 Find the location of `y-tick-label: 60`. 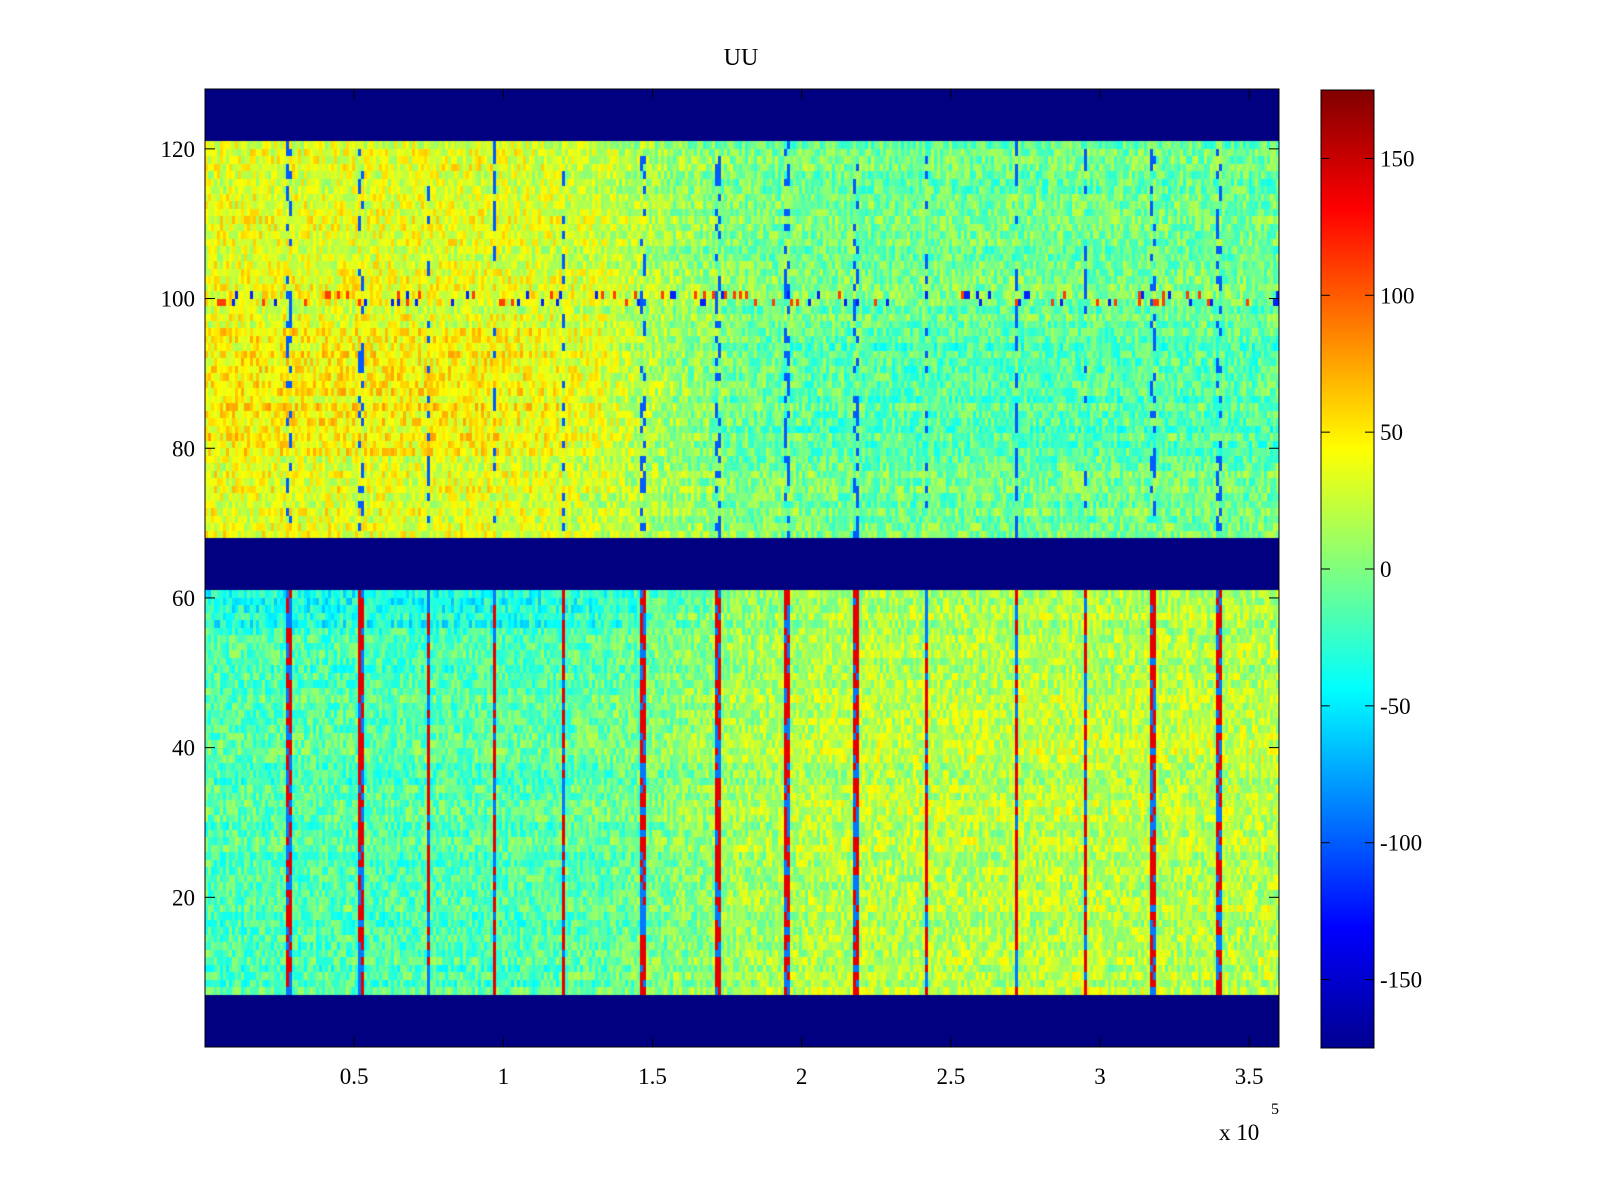

y-tick-label: 60 is located at coordinates (183, 598).